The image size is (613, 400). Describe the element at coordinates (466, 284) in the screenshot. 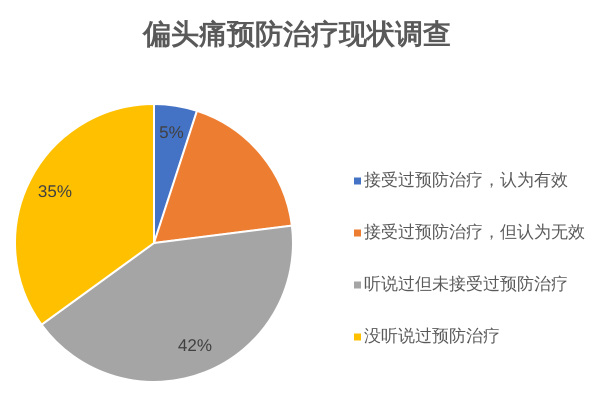

I see `legend-label: 听说过但未接受过预防治疗` at that location.